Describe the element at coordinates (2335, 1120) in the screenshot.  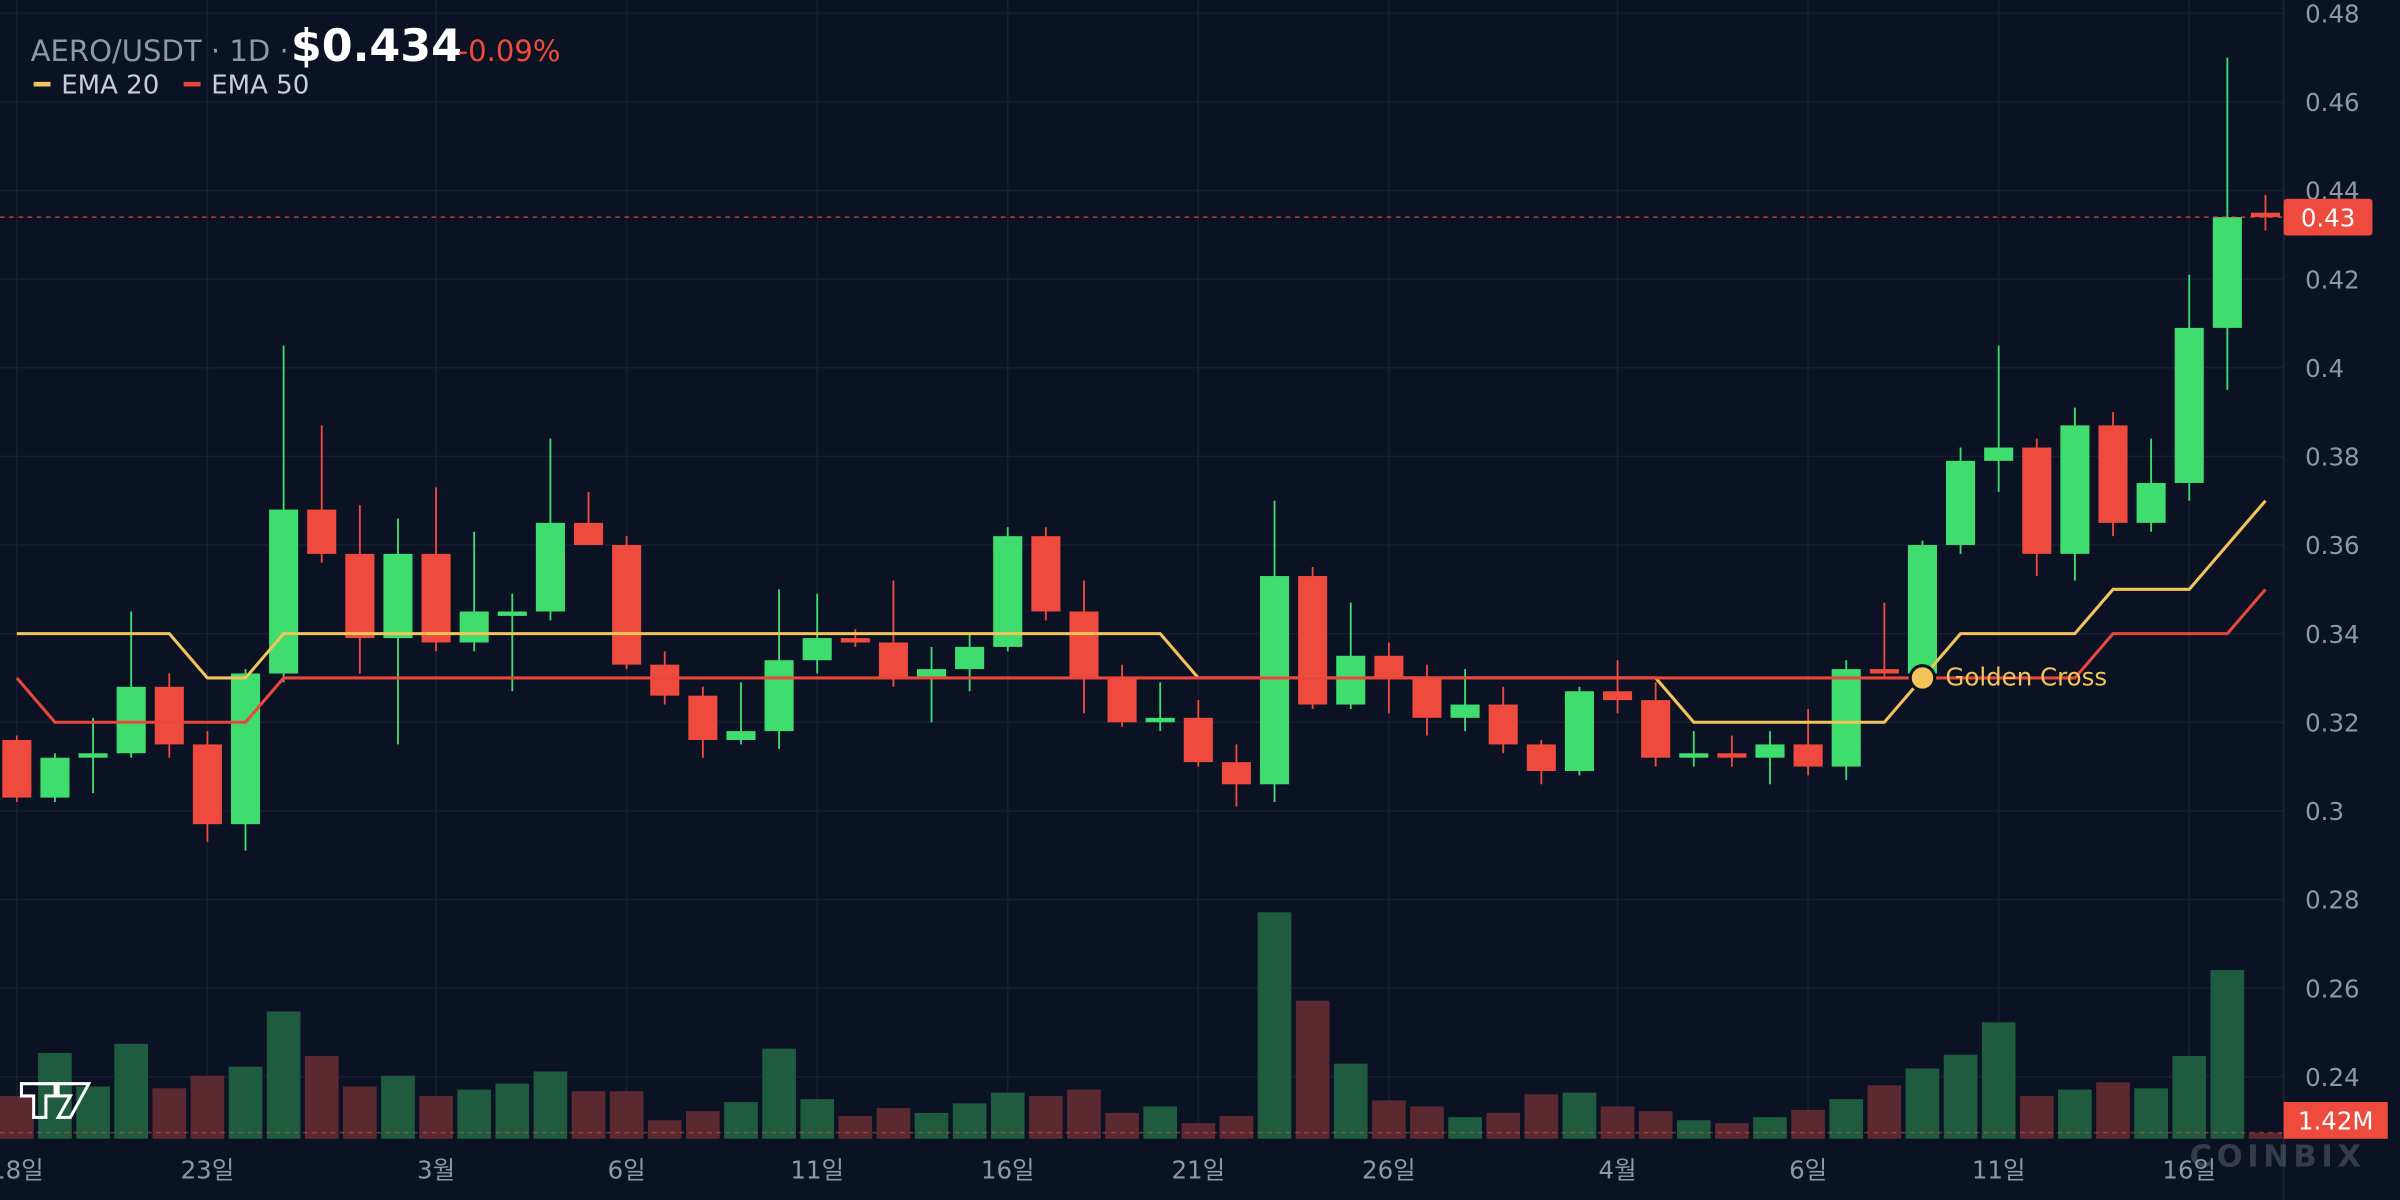
I see `volume-tag` at that location.